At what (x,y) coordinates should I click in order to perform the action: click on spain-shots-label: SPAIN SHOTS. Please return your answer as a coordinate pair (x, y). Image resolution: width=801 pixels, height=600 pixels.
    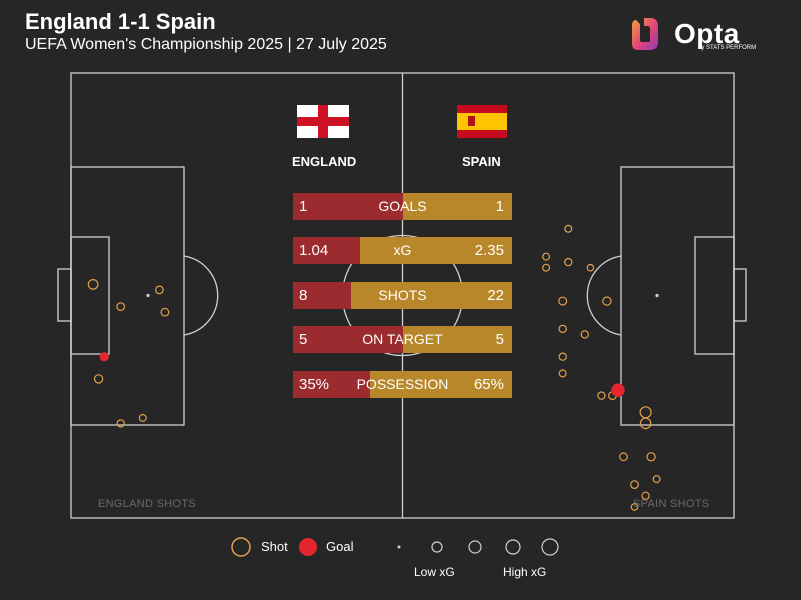
    Looking at the image, I should click on (671, 504).